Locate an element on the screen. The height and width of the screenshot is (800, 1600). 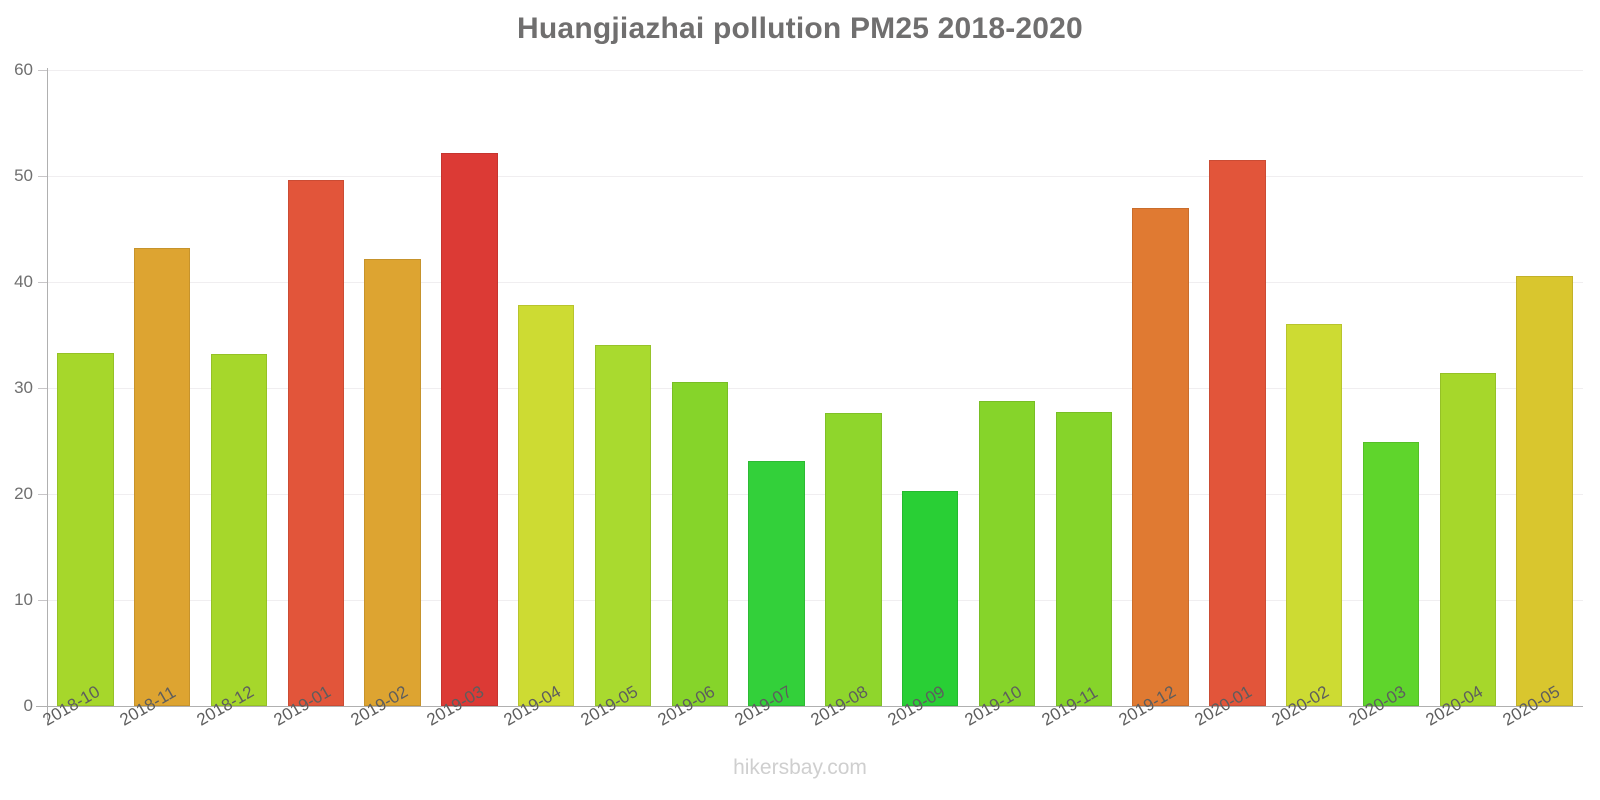
x-axis-origin-tick is located at coordinates (47, 713).